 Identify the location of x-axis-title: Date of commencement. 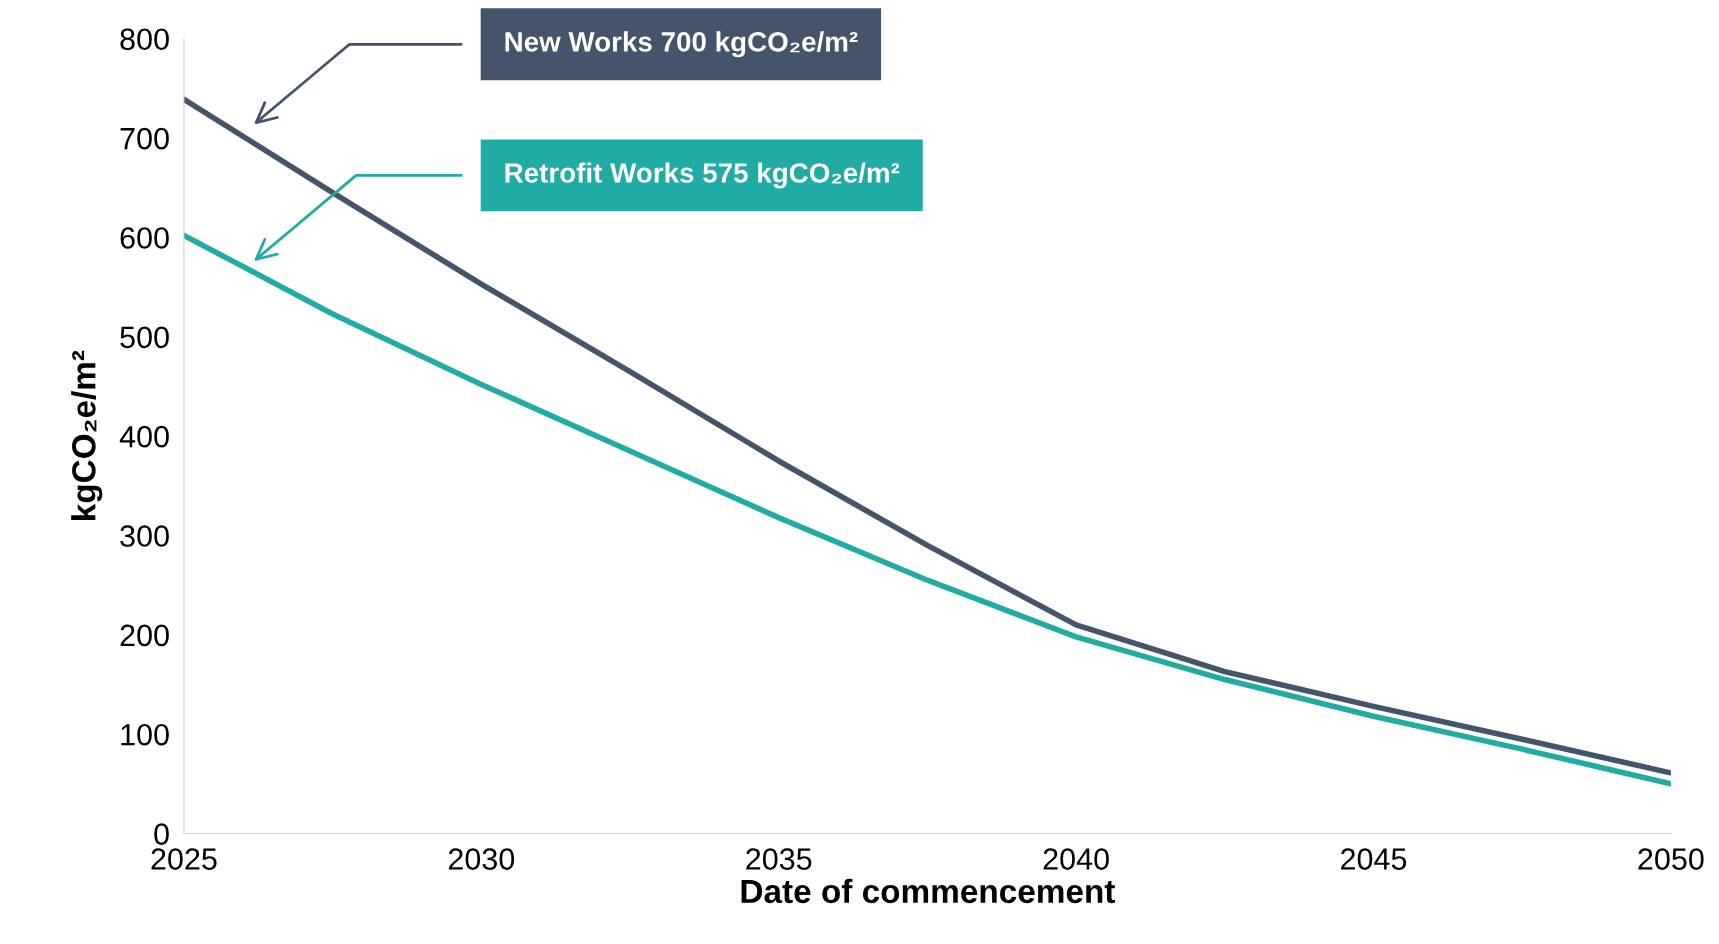
(928, 891).